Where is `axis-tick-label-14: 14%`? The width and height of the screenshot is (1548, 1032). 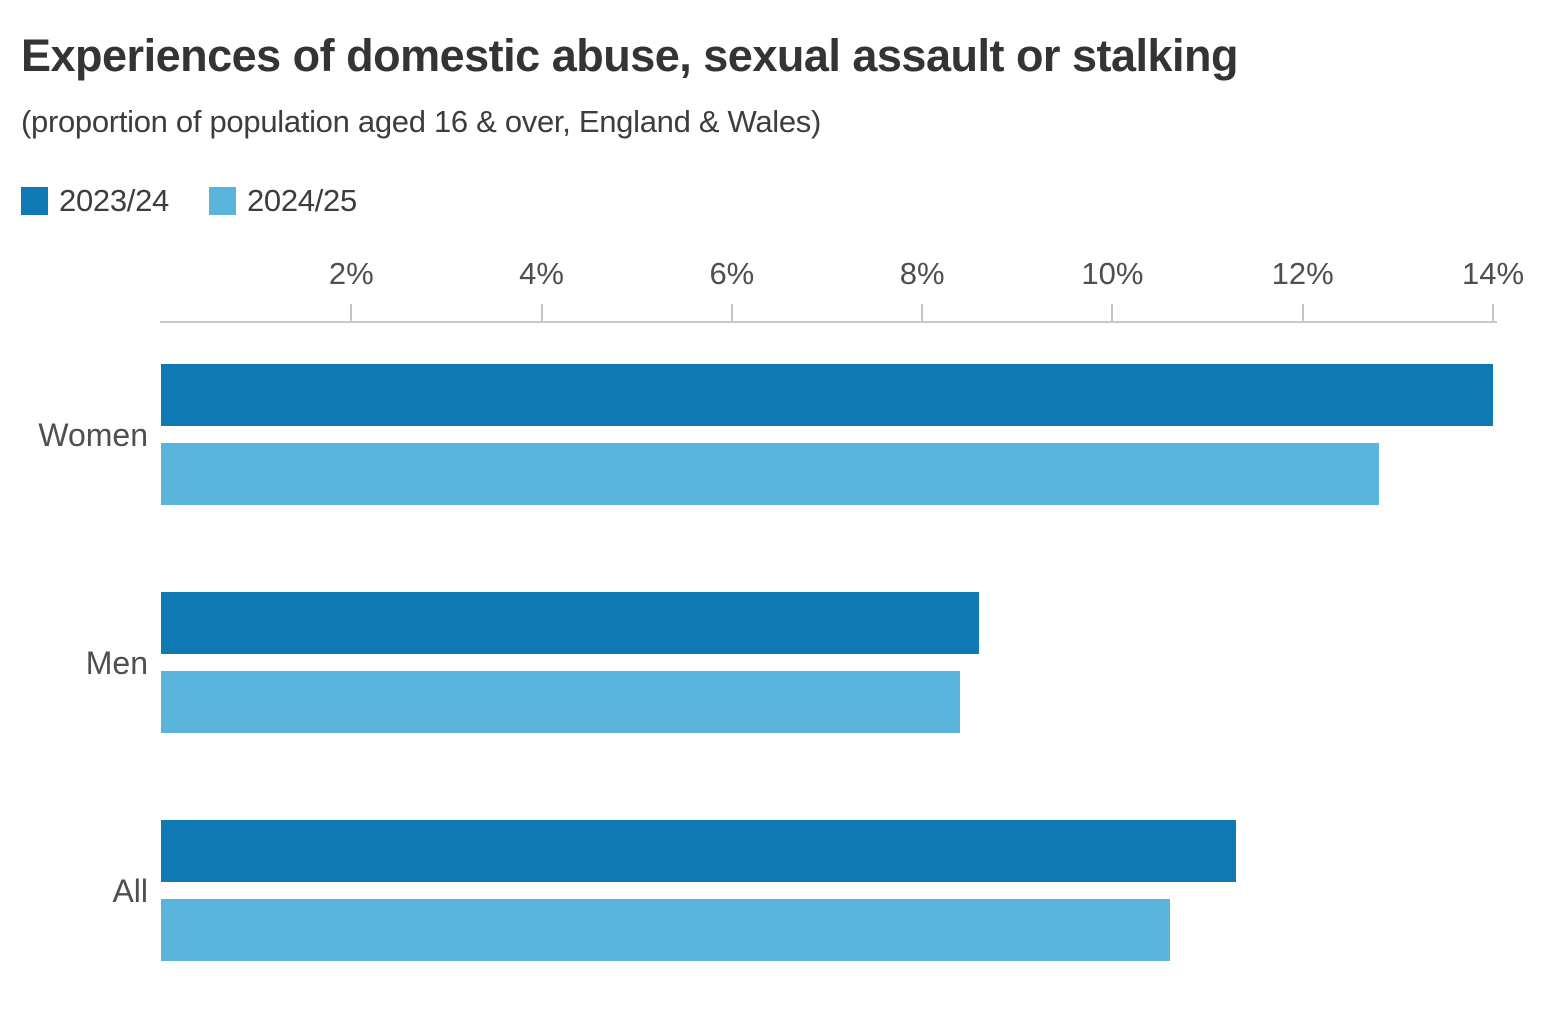 axis-tick-label-14: 14% is located at coordinates (1493, 273).